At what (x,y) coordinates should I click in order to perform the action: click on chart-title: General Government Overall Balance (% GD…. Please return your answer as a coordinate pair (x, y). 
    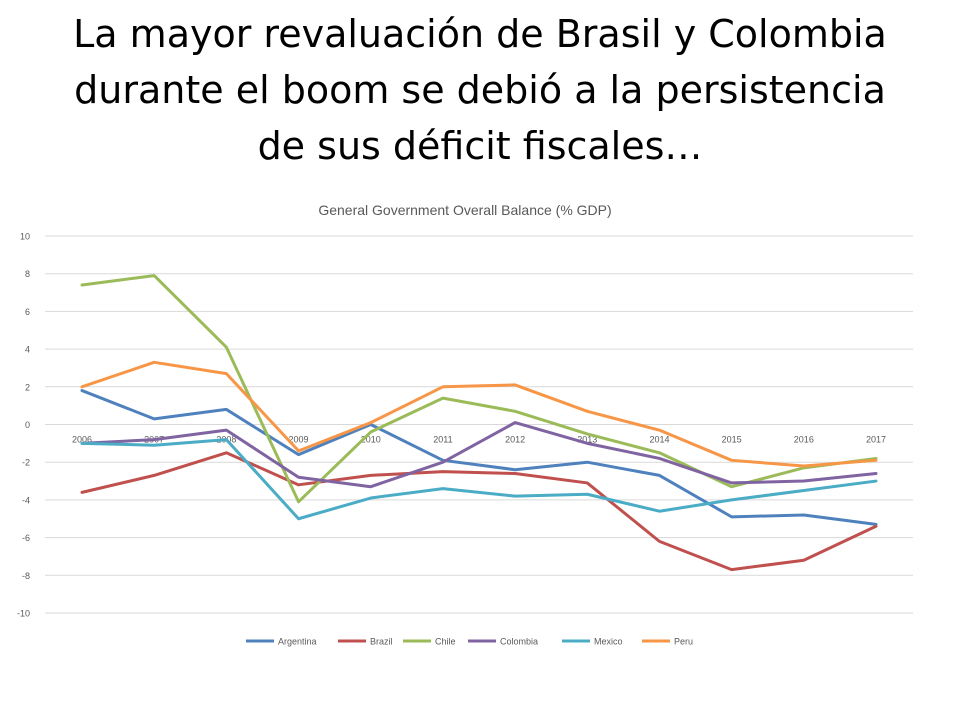
    Looking at the image, I should click on (464, 210).